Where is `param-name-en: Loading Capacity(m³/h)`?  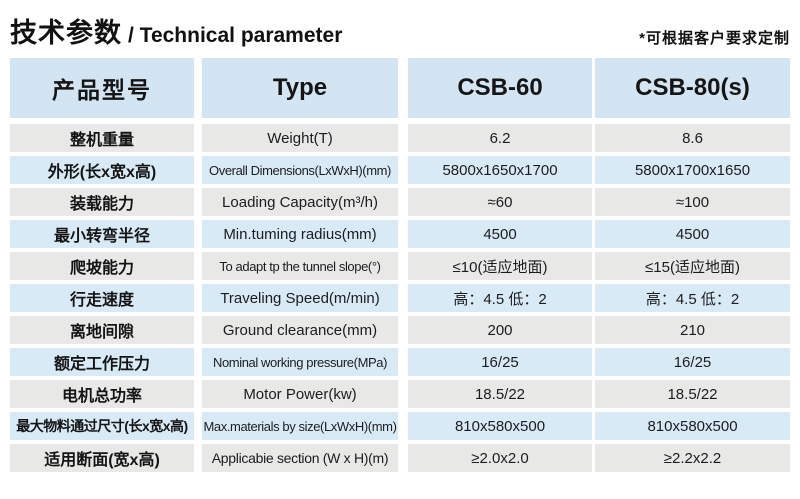
param-name-en: Loading Capacity(m³/h) is located at coordinates (300, 202).